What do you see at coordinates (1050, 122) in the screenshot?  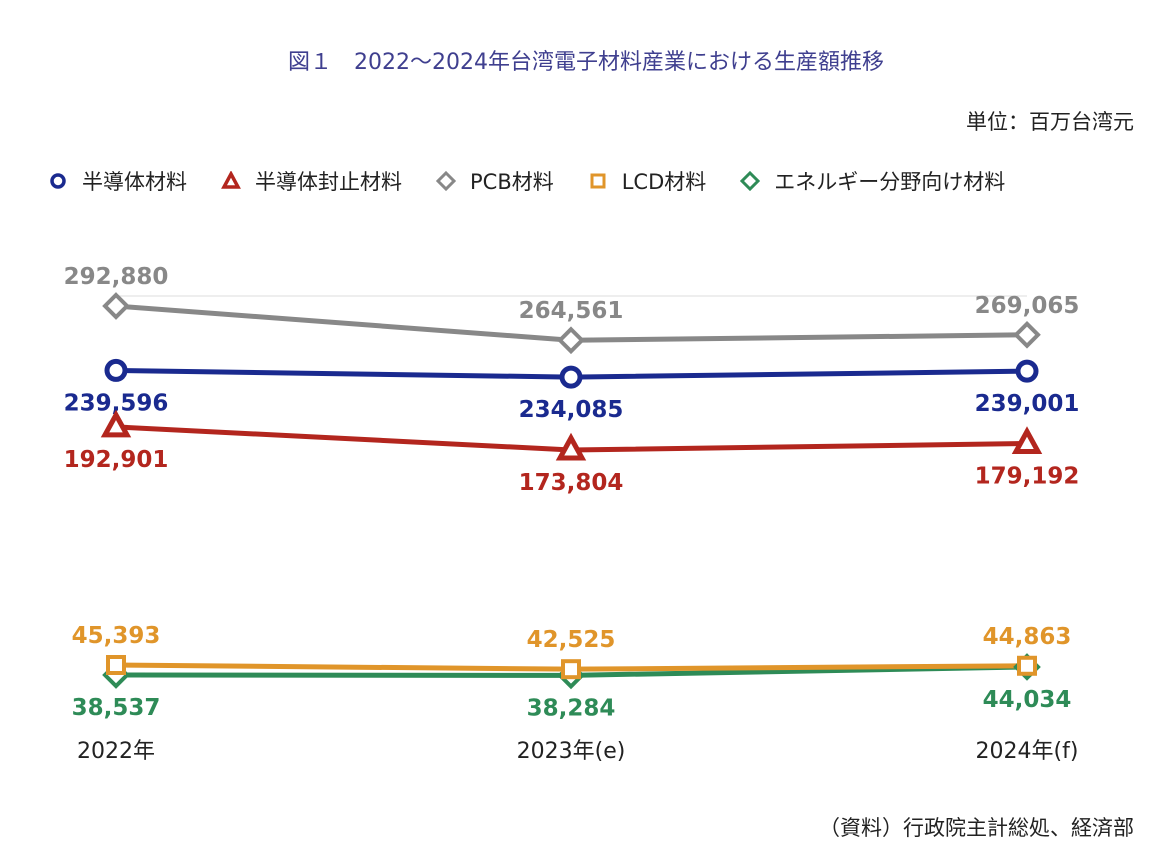 I see `unit-label: 単位：百万台湾元` at bounding box center [1050, 122].